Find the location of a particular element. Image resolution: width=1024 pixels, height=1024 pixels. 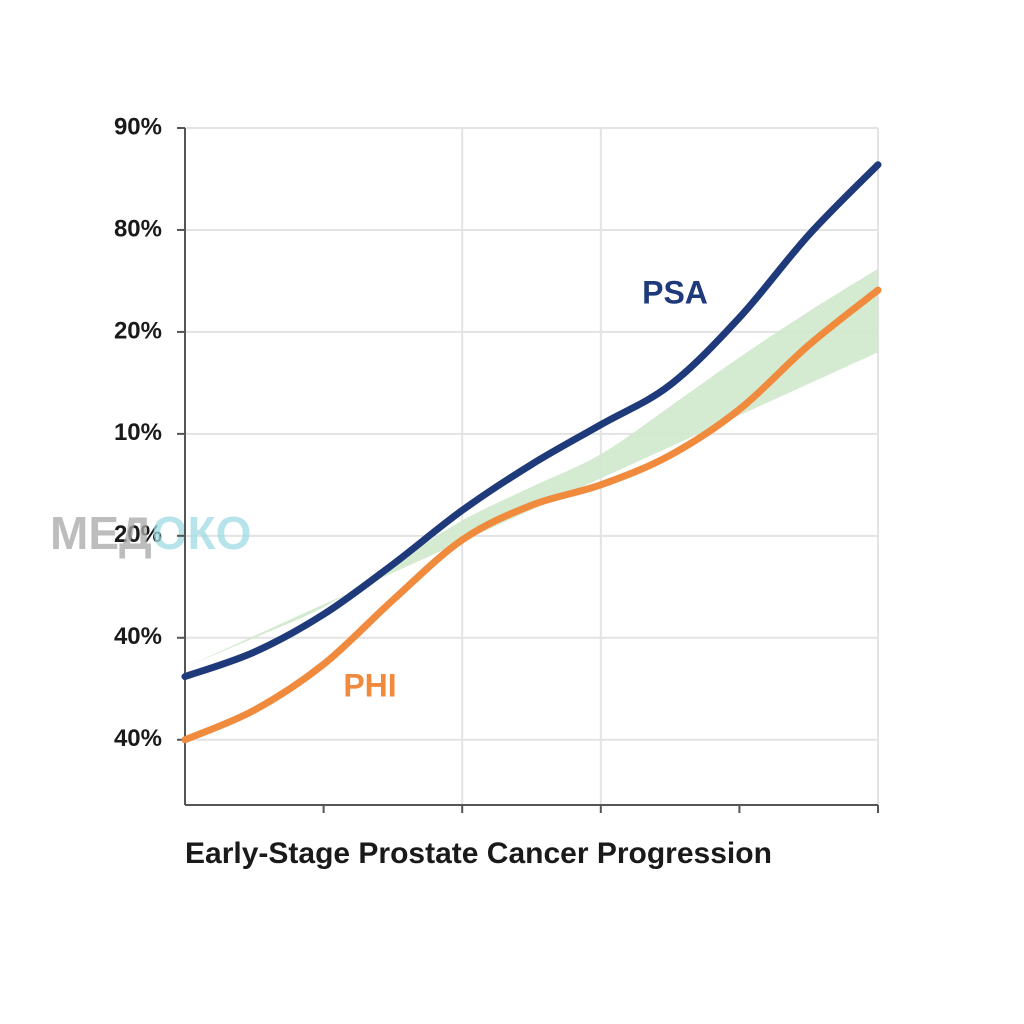

watermark: МЕДОКО is located at coordinates (150, 533).